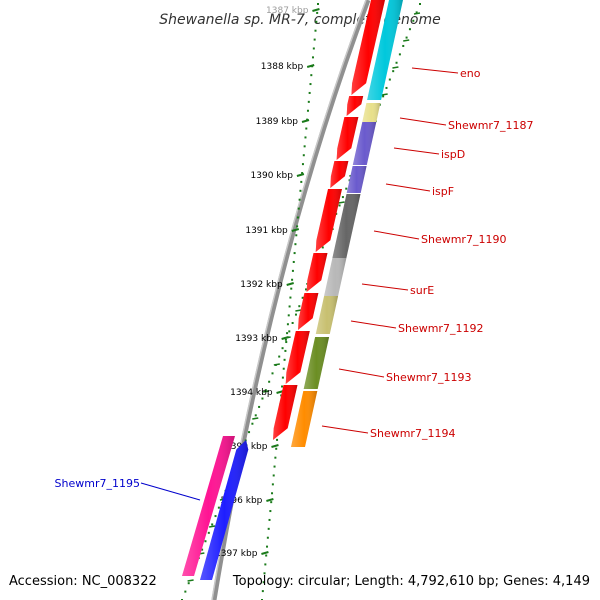  I want to click on tick-label: 1389 kbp, so click(277, 122).